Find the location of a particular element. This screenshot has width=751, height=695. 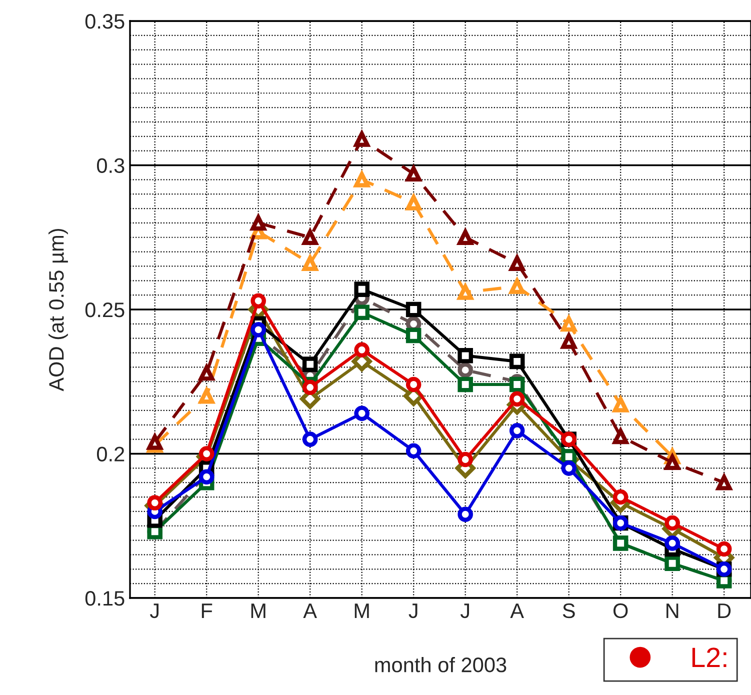

legend-label: L2: is located at coordinates (709, 658).